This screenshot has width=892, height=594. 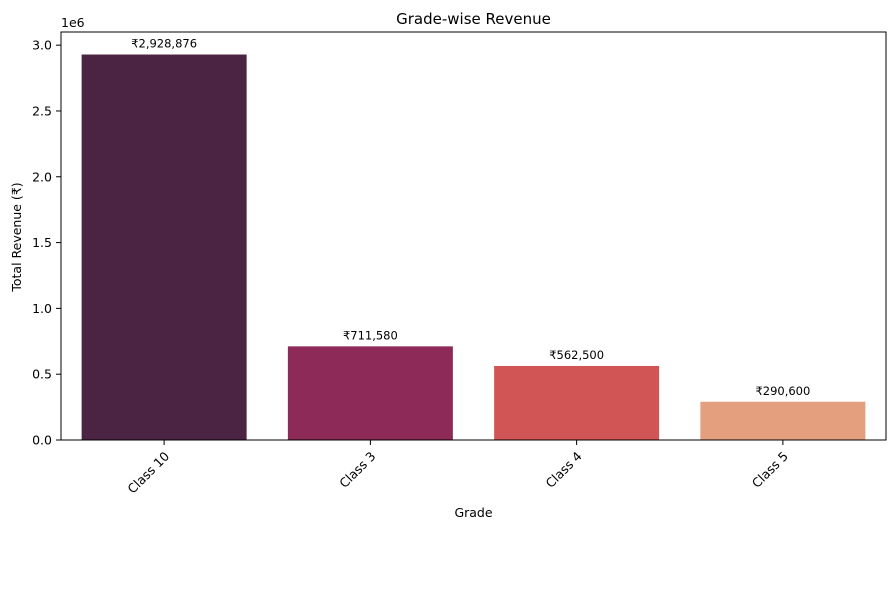 I want to click on x-tick-label: Class 5, so click(x=770, y=470).